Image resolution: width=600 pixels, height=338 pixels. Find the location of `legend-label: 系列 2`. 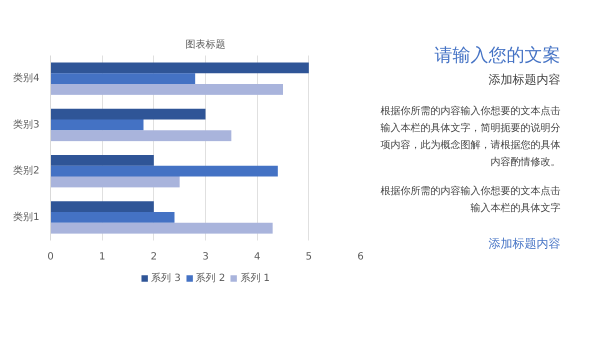

legend-label: 系列 2 is located at coordinates (211, 278).